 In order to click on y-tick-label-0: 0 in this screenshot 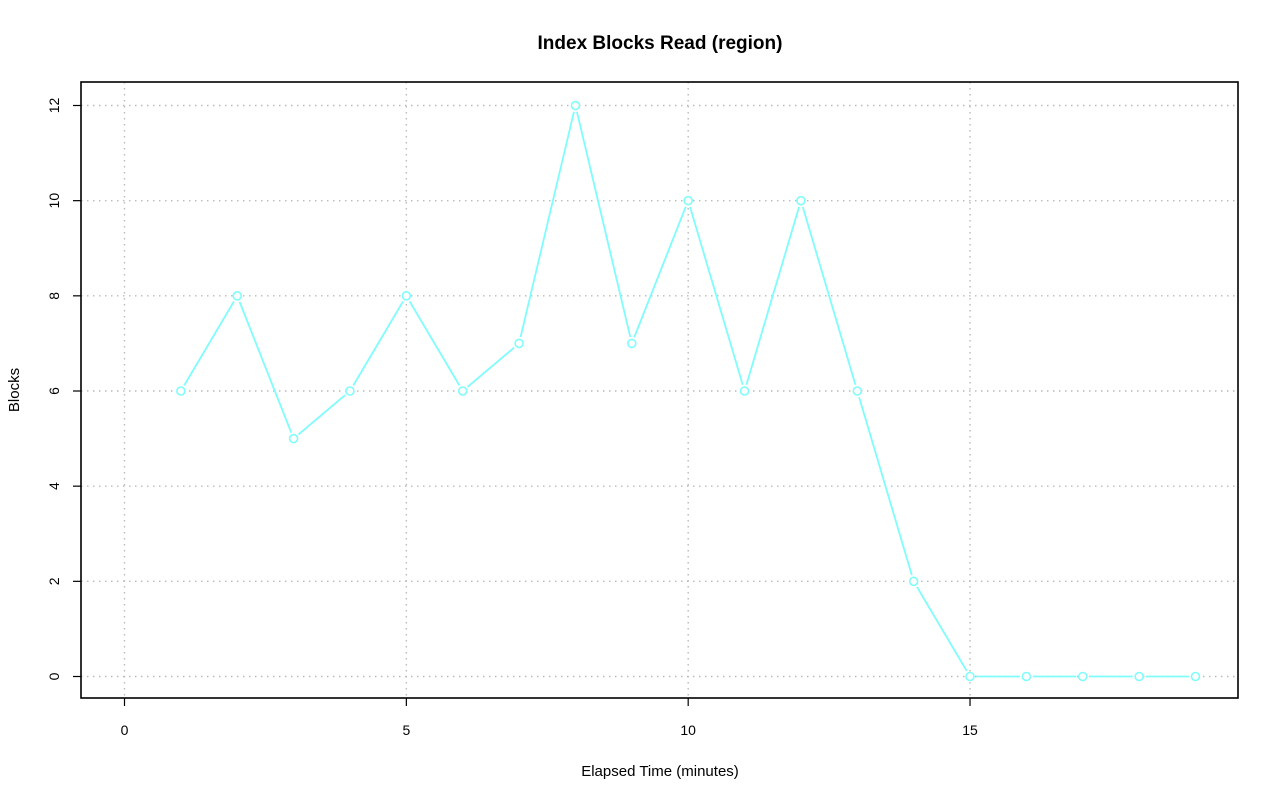, I will do `click(54, 676)`.